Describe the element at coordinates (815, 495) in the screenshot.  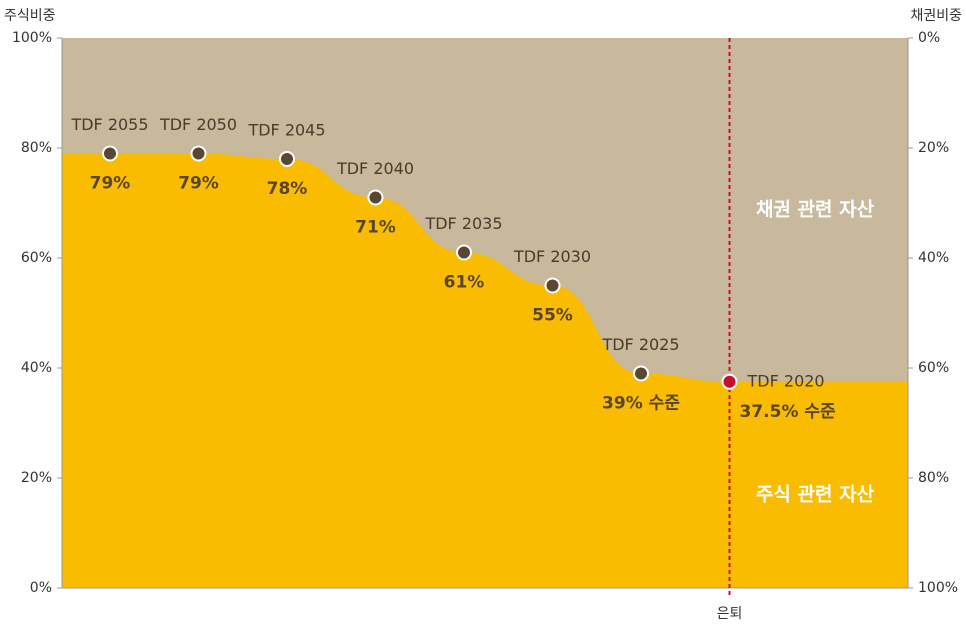
I see `equity-zone-label: 주식 관련 자산` at that location.